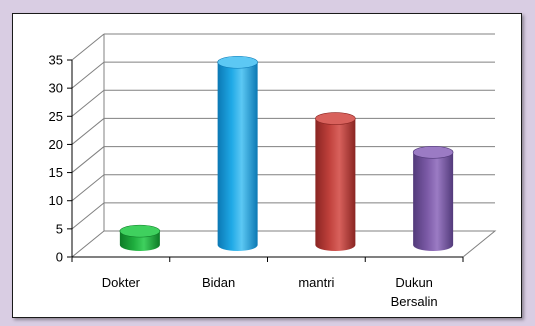 The width and height of the screenshot is (535, 326). What do you see at coordinates (56, 88) in the screenshot?
I see `y-tick-label: 30` at bounding box center [56, 88].